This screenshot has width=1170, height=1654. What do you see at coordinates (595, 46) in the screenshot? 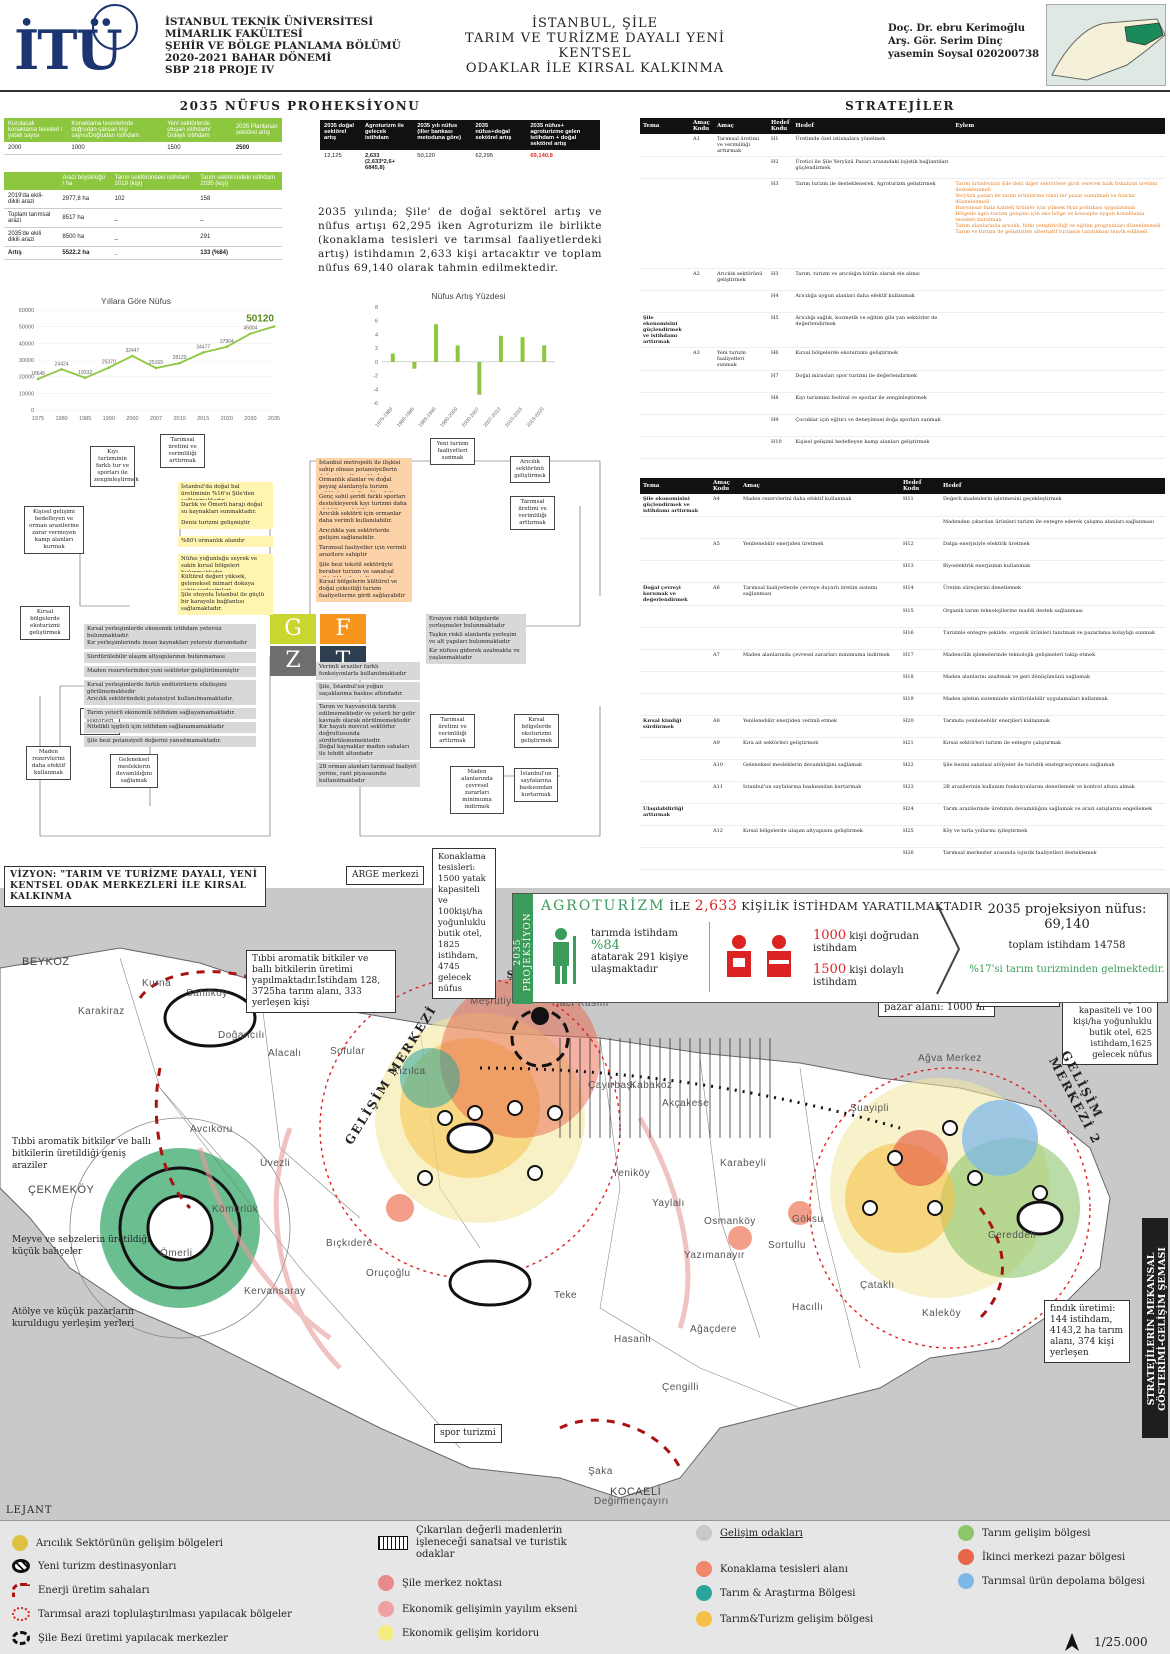
I see `title-line: TARIM VE TURİZME DAYALI YENİ KENTSEL` at bounding box center [595, 46].